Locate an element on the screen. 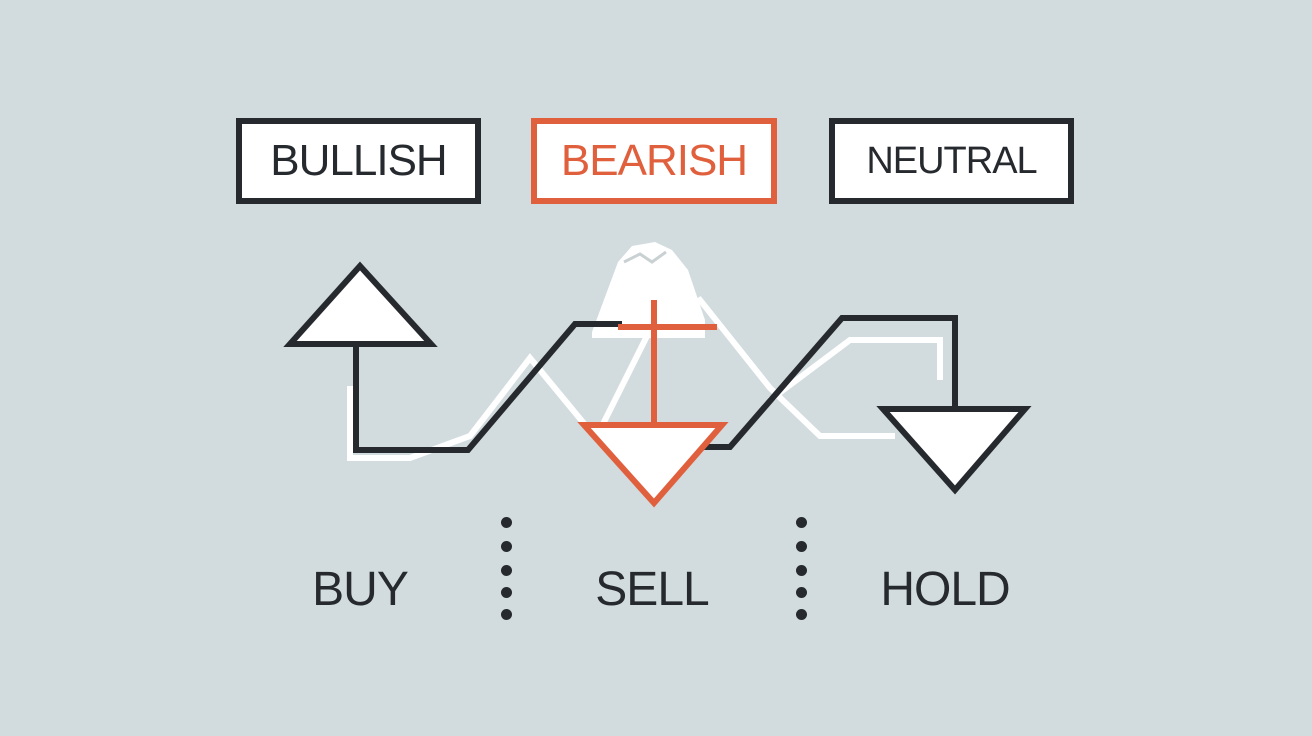 This screenshot has height=736, width=1312. sell-label: SELL is located at coordinates (652, 589).